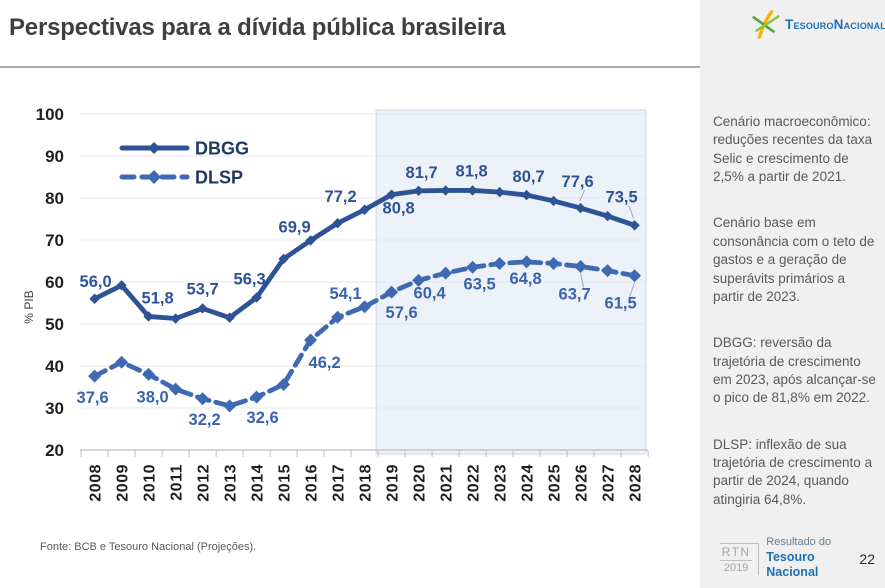 The width and height of the screenshot is (885, 588). I want to click on x-axis-tick-label: 2021, so click(447, 483).